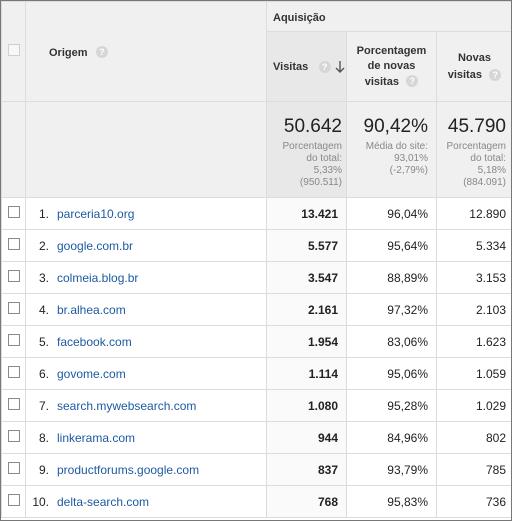 This screenshot has height=521, width=512. I want to click on pct-new-visits-header: Porcentagem de novas visitas ?, so click(391, 66).